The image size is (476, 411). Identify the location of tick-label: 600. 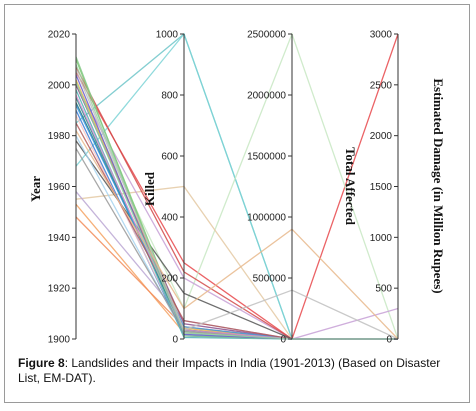
(169, 157).